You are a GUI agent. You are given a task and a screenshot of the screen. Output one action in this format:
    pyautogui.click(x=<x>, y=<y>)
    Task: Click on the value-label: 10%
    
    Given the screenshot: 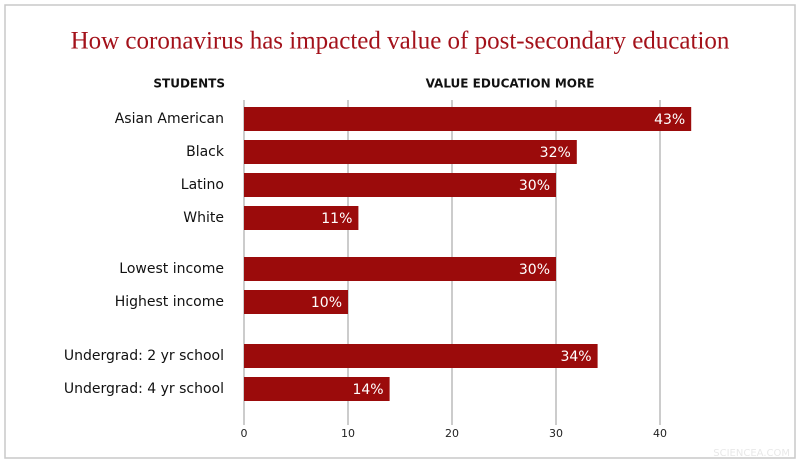 What is the action you would take?
    pyautogui.click(x=326, y=303)
    